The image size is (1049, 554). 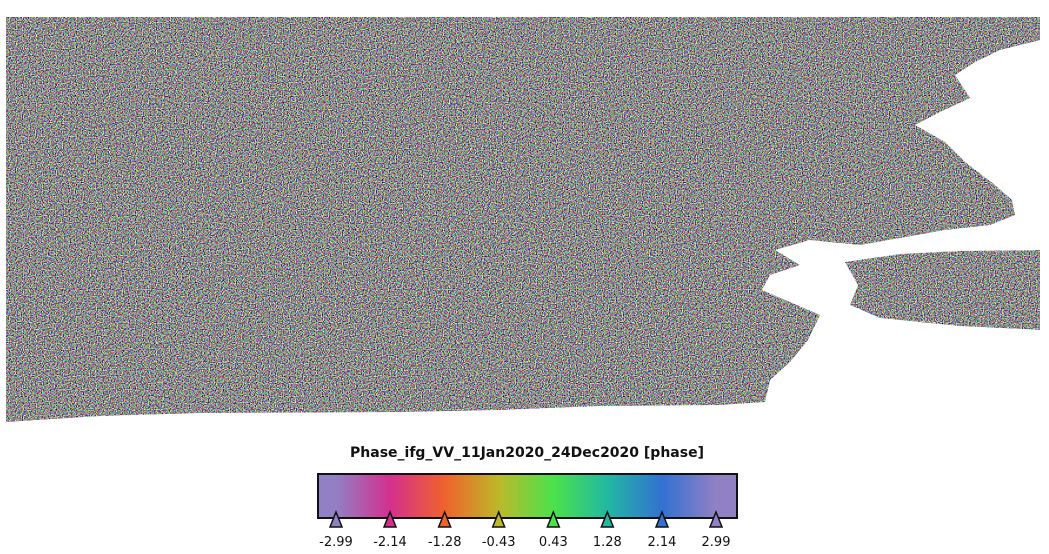 I want to click on tick-label: -2.99, so click(x=336, y=542).